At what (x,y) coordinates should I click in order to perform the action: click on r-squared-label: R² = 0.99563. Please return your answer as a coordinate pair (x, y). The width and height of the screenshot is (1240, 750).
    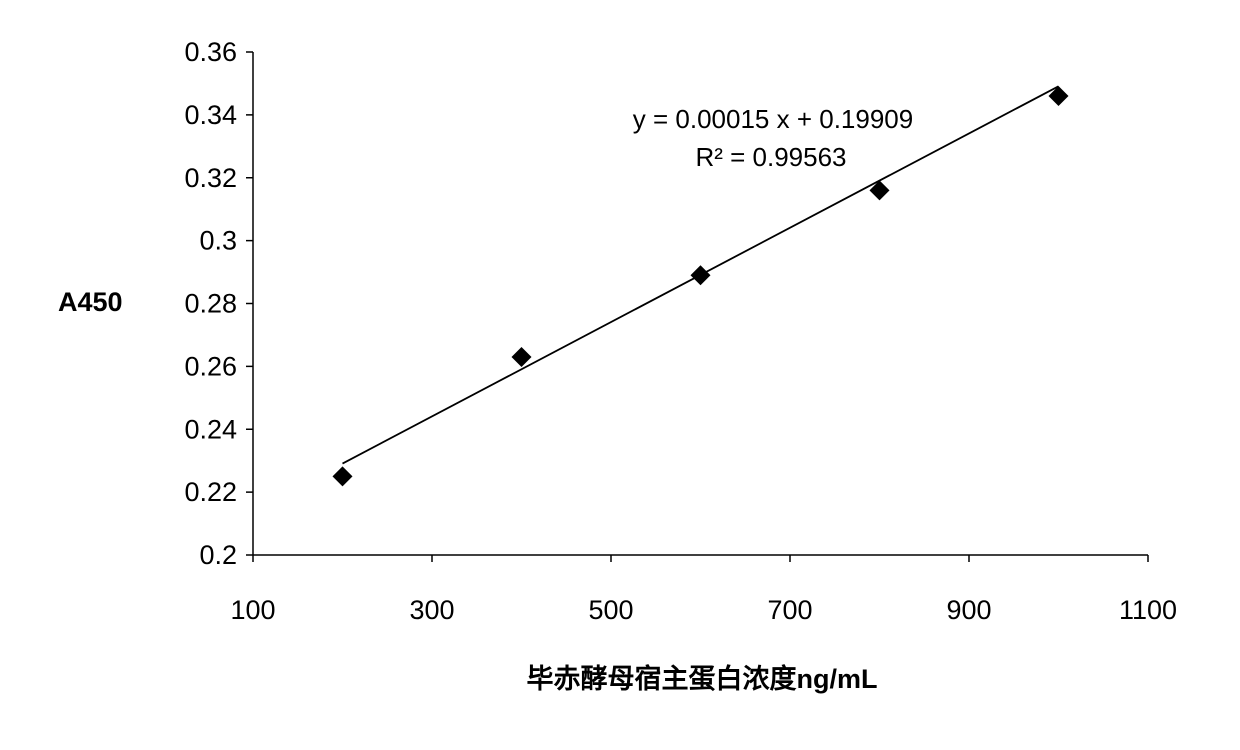
    Looking at the image, I should click on (770, 157).